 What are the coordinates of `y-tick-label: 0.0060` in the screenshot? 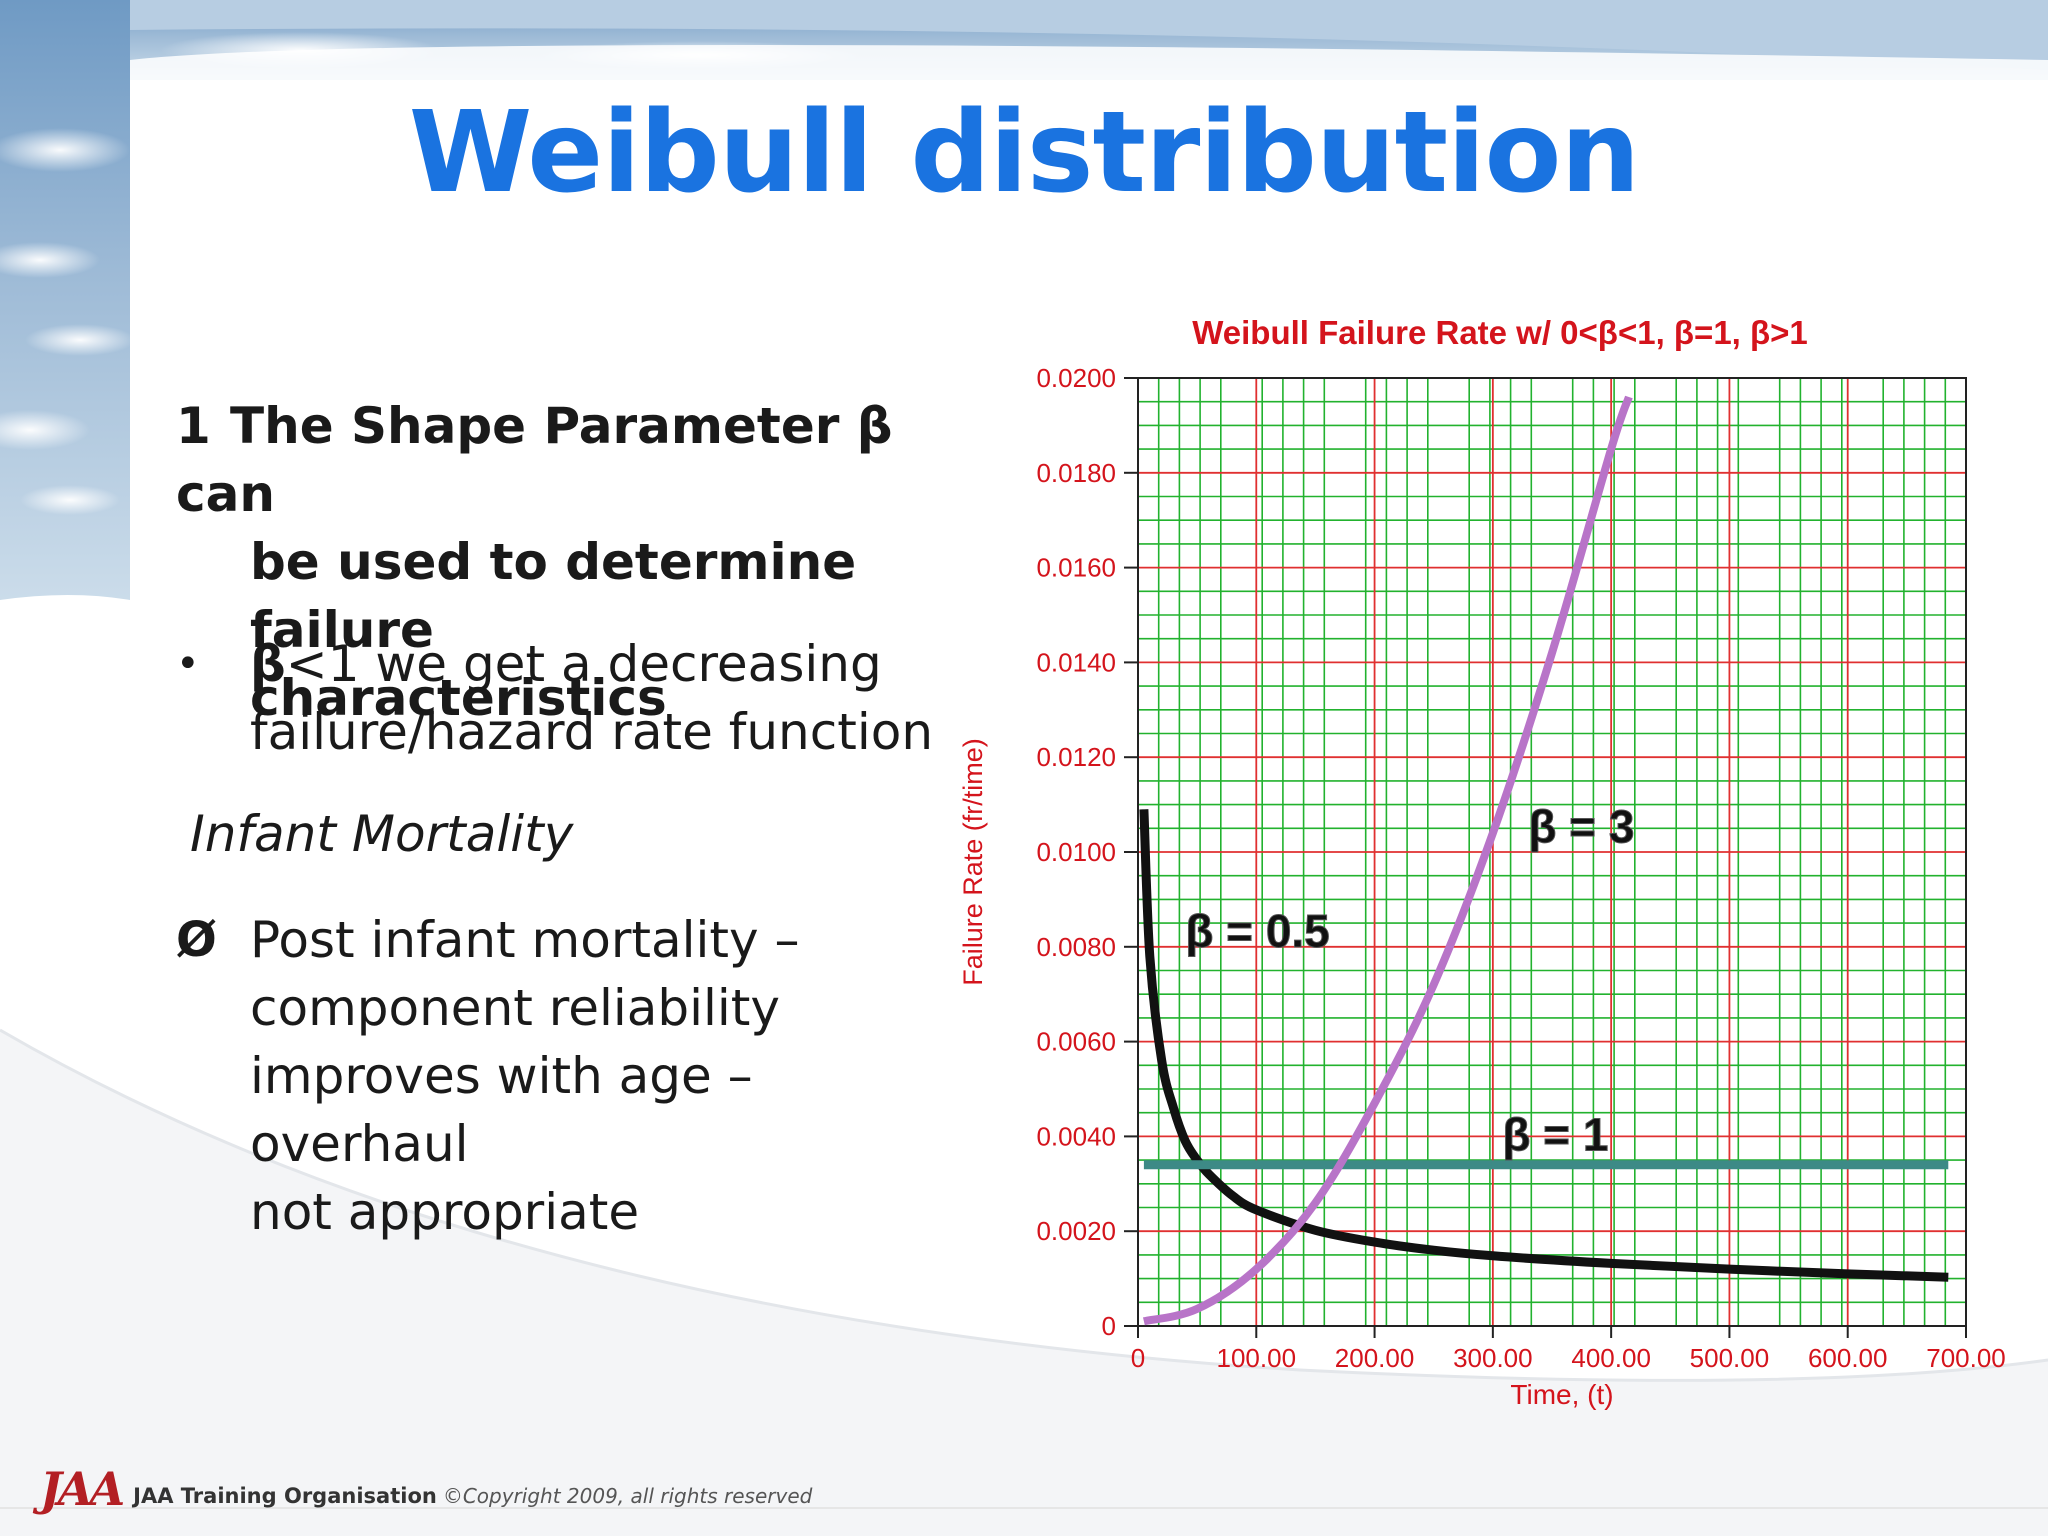 It's located at (1076, 1042).